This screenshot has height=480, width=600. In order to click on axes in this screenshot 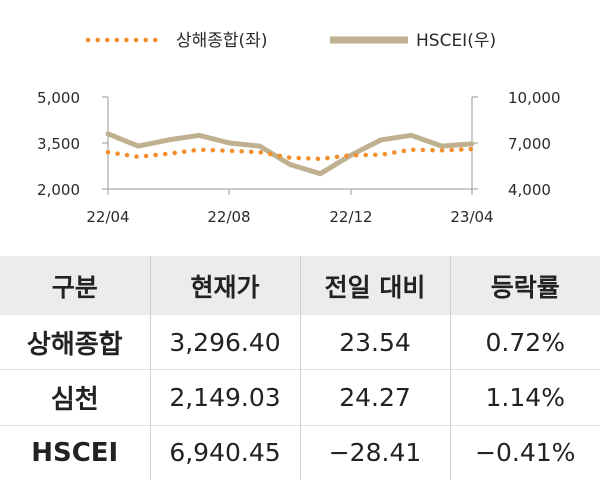, I will do `click(290, 145)`.